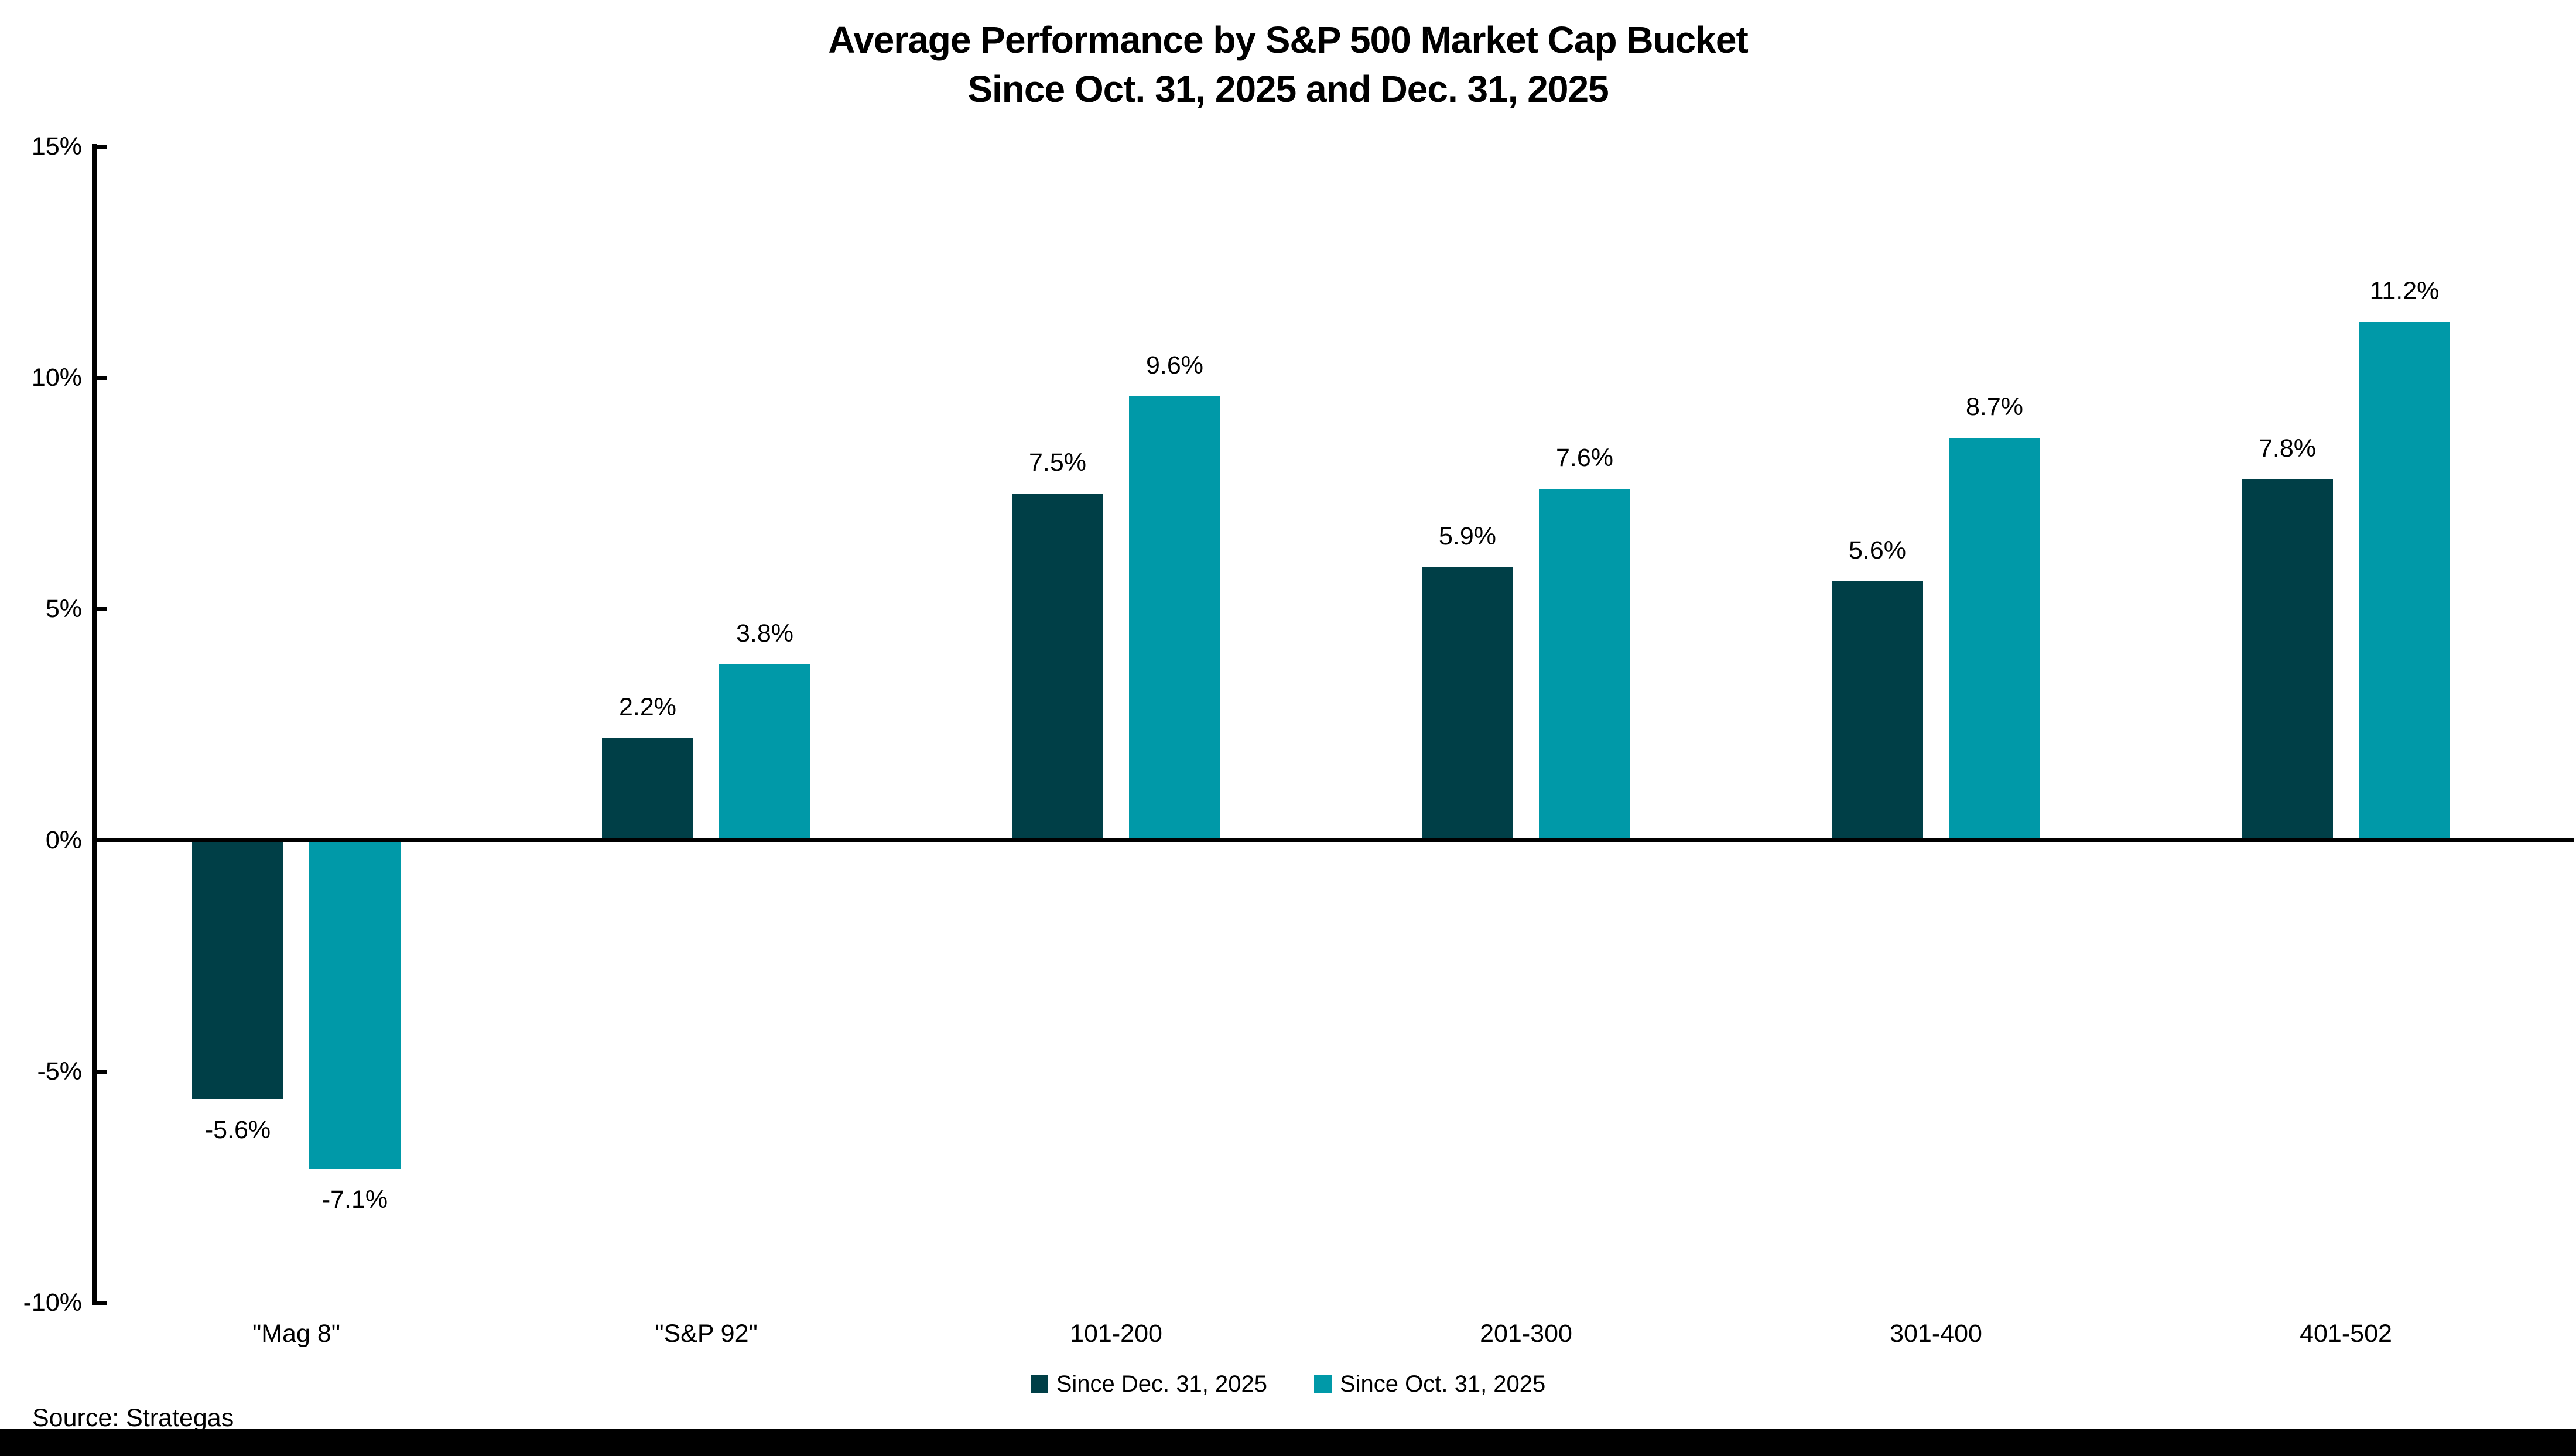 The image size is (2576, 1456). I want to click on legend: Since Dec. 31, 2025 Since Oct. 31, 2025, so click(1288, 1384).